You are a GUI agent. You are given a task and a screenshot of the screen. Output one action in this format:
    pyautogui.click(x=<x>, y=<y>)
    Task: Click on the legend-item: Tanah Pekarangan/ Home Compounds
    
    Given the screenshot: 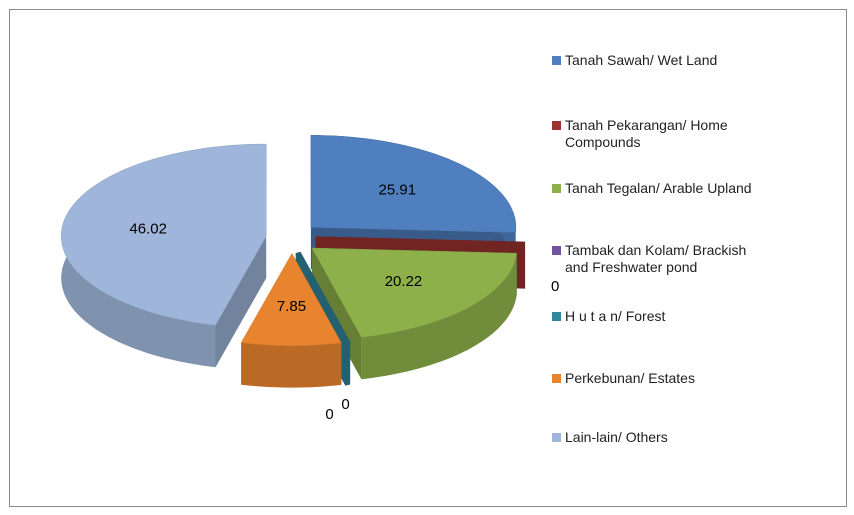 What is the action you would take?
    pyautogui.click(x=662, y=134)
    